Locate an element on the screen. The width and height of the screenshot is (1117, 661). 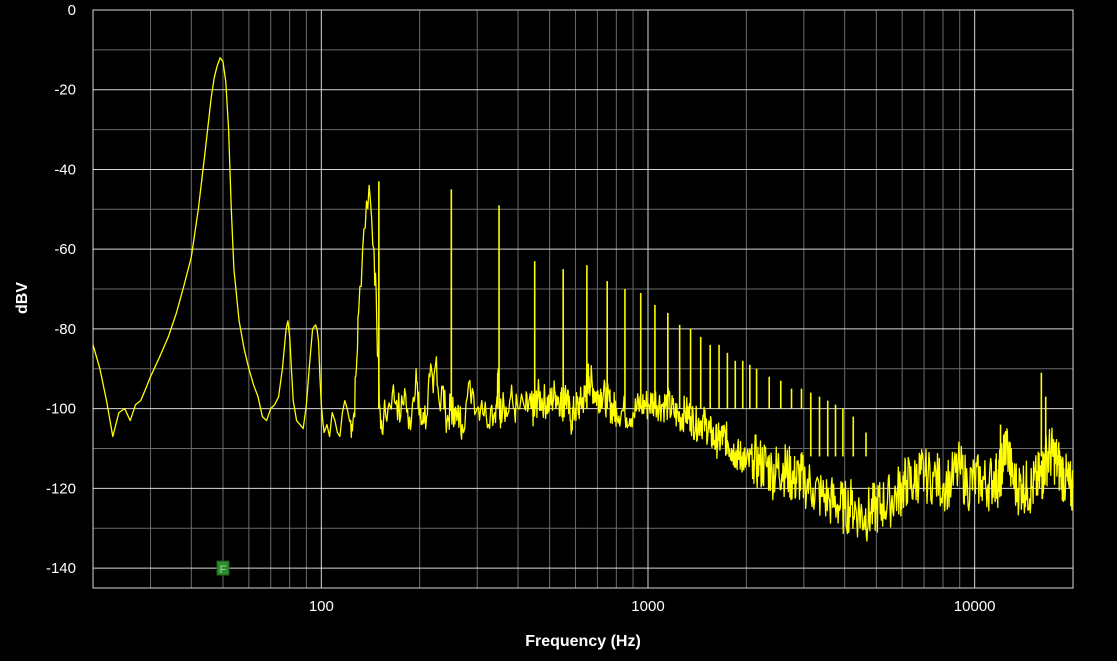
y-axis-title: dBV is located at coordinates (22, 298).